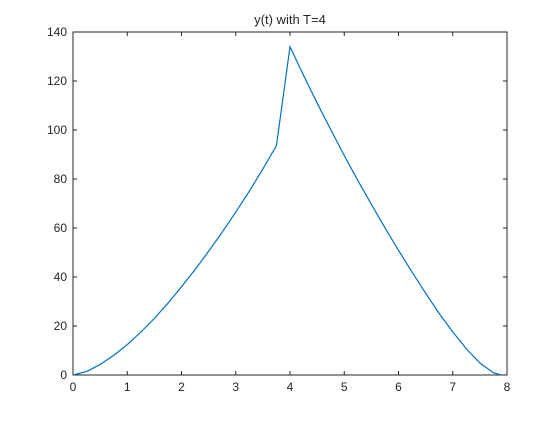 This screenshot has width=560, height=425. I want to click on x-tick-label: 6, so click(398, 387).